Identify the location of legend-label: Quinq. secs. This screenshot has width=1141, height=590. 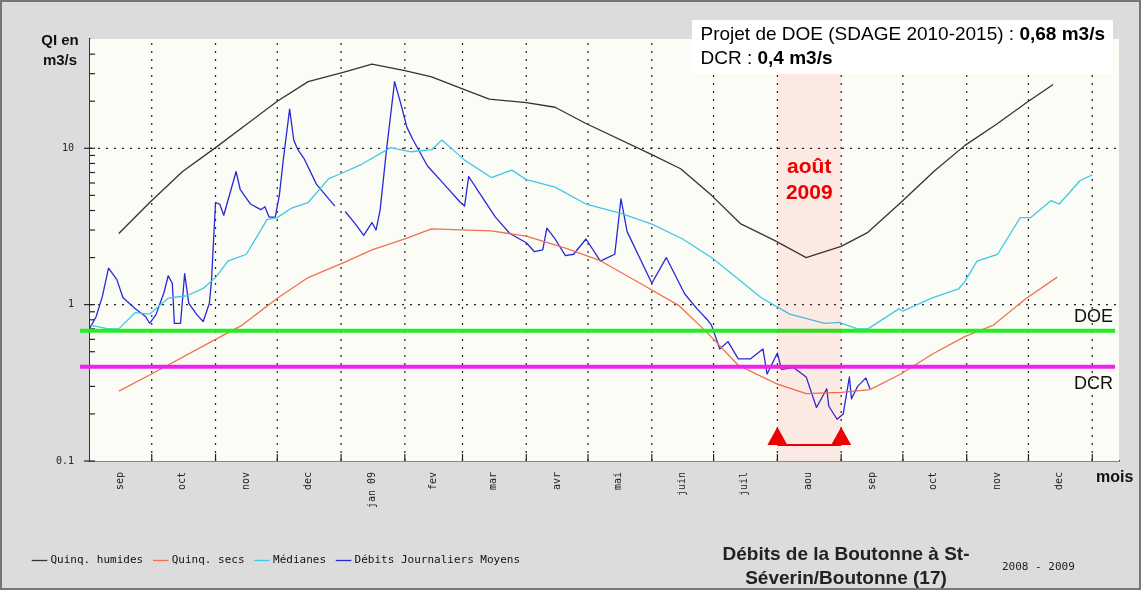
(208, 560).